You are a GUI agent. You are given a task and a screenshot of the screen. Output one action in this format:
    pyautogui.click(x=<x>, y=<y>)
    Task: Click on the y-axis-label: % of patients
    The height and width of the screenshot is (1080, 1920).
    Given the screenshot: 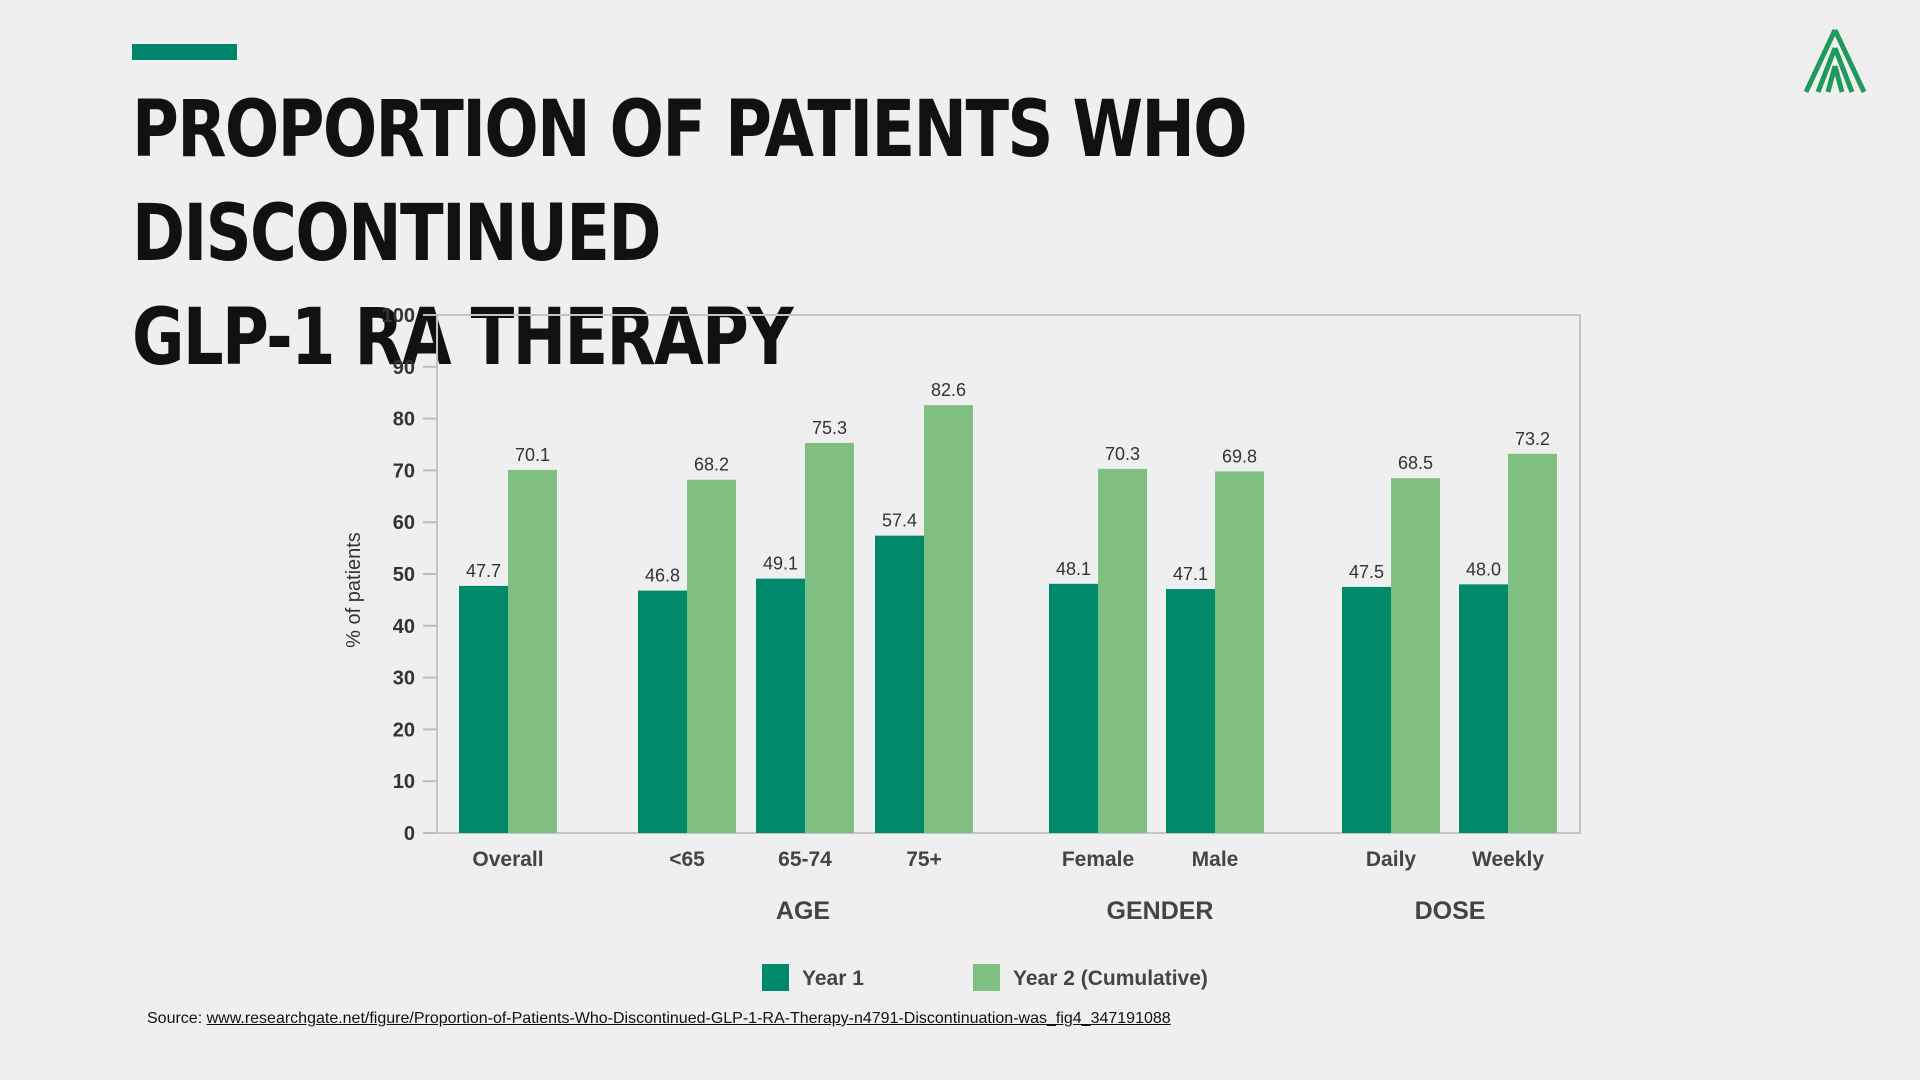 What is the action you would take?
    pyautogui.click(x=354, y=590)
    